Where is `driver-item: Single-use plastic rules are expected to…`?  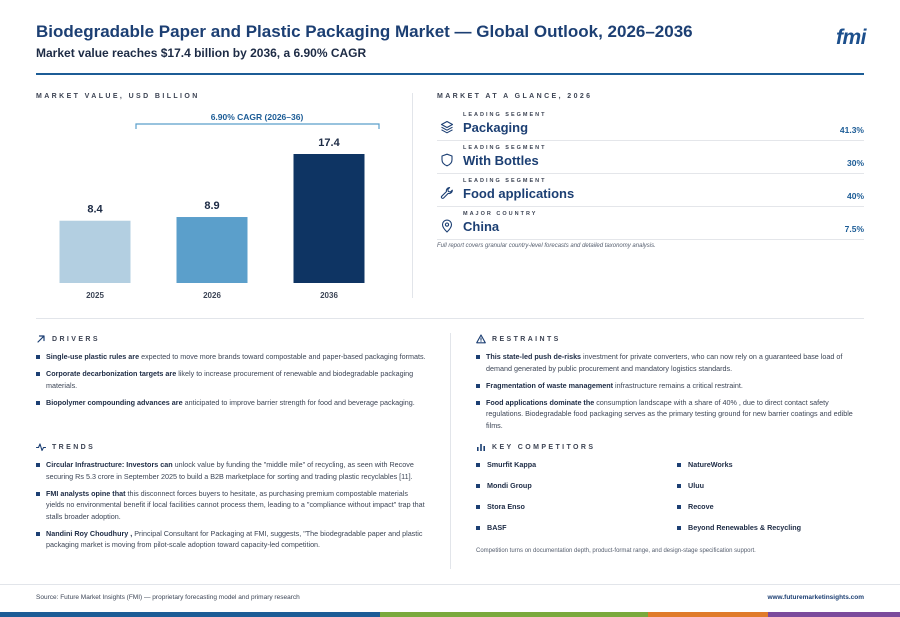 driver-item: Single-use plastic rules are expected to… is located at coordinates (232, 357).